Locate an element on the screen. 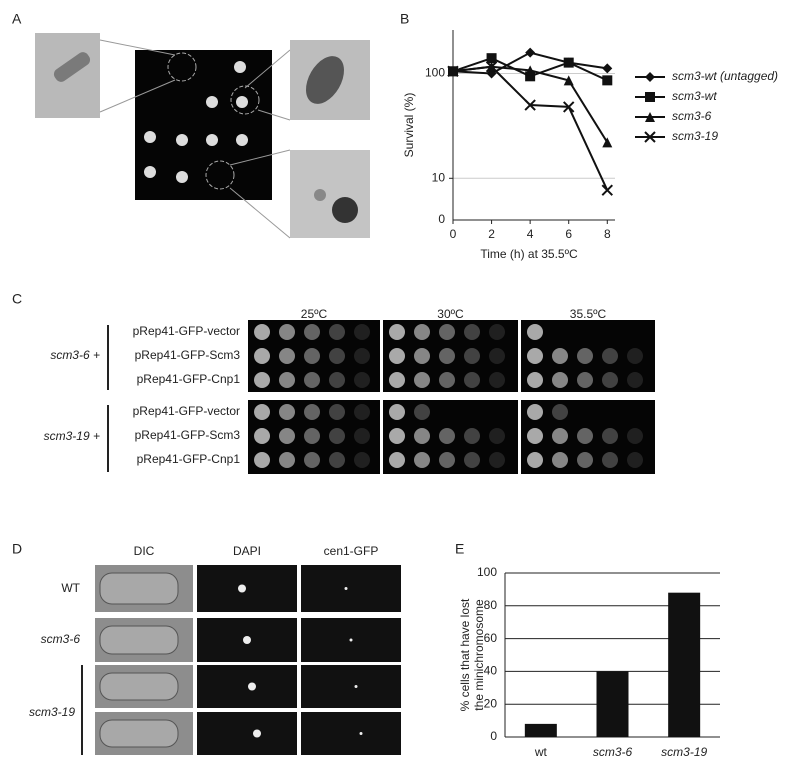 The width and height of the screenshot is (800, 763). x-axis-label: Time (h) at 35.5ºC is located at coordinates (529, 254).